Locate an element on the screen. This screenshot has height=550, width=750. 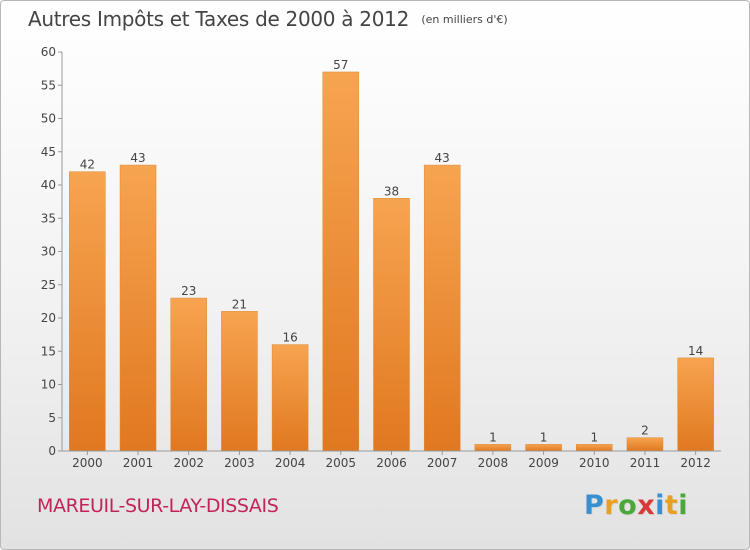
y-tick-label: 45 is located at coordinates (48, 152).